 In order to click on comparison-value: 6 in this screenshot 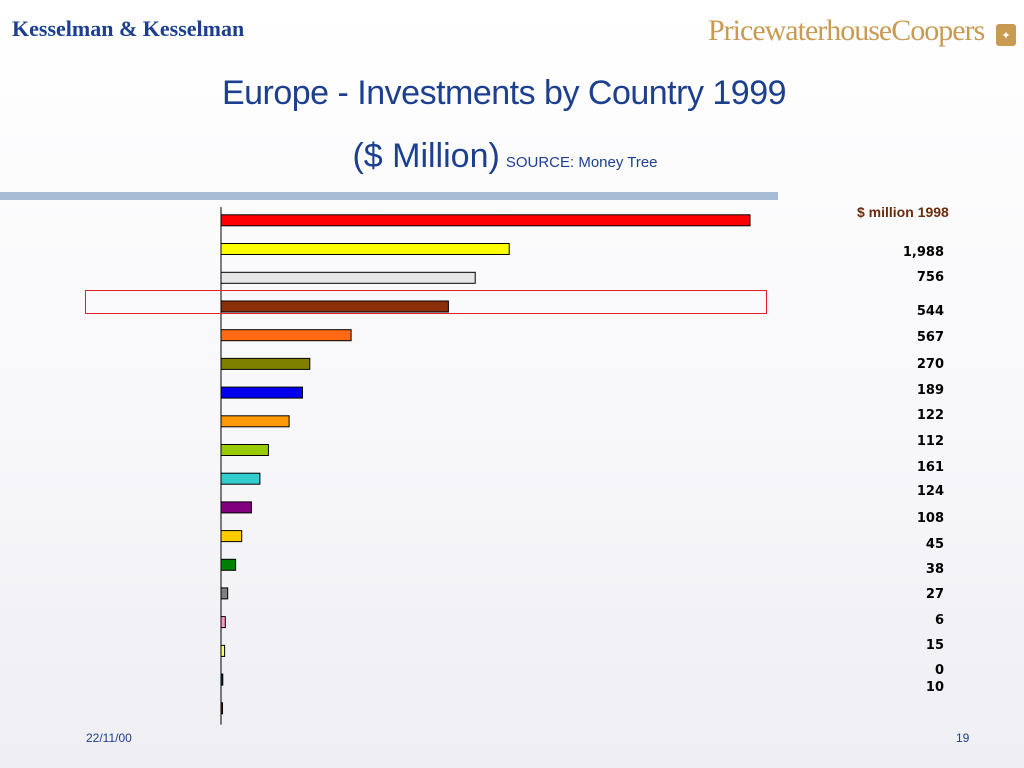, I will do `click(939, 620)`.